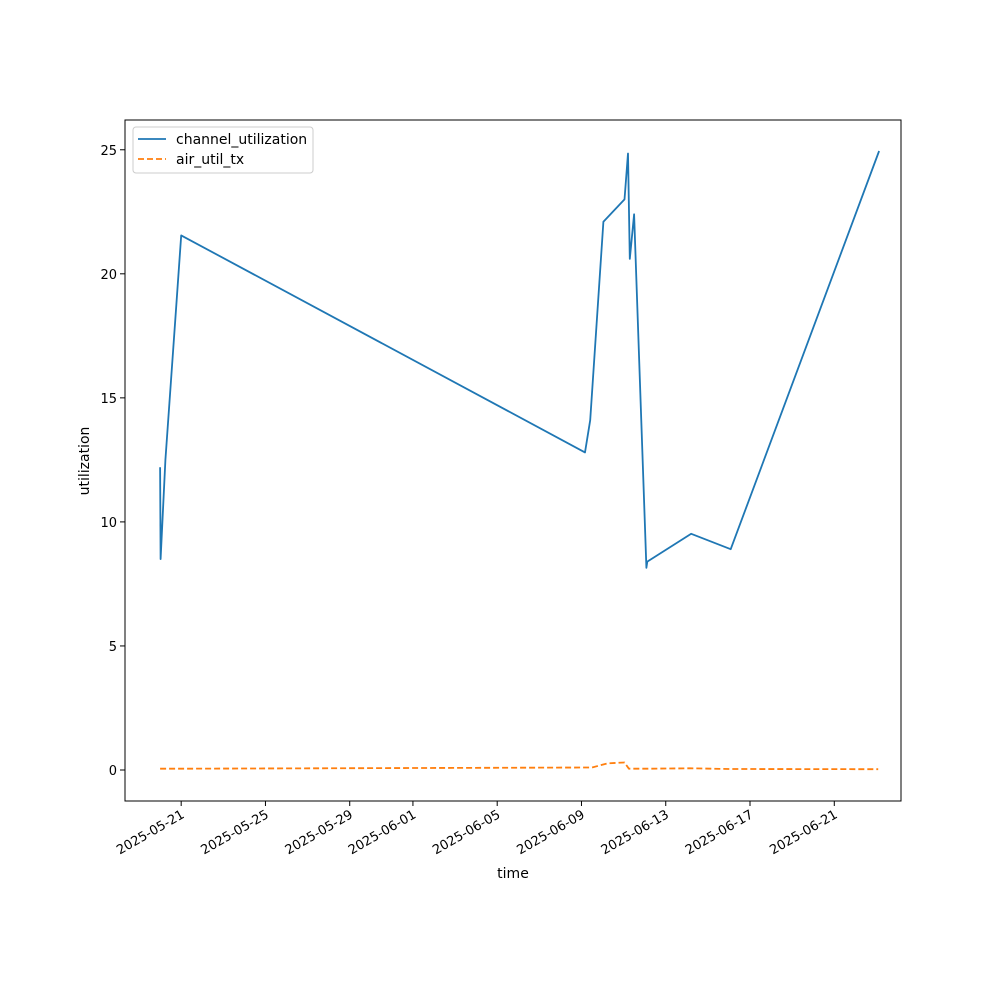 This screenshot has height=1000, width=1000. Describe the element at coordinates (210, 160) in the screenshot. I see `legend-label-air-util-tx: air_util_tx` at that location.